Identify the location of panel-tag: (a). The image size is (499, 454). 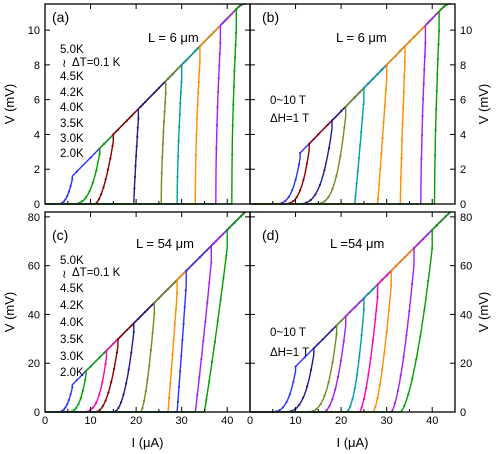
(60, 17).